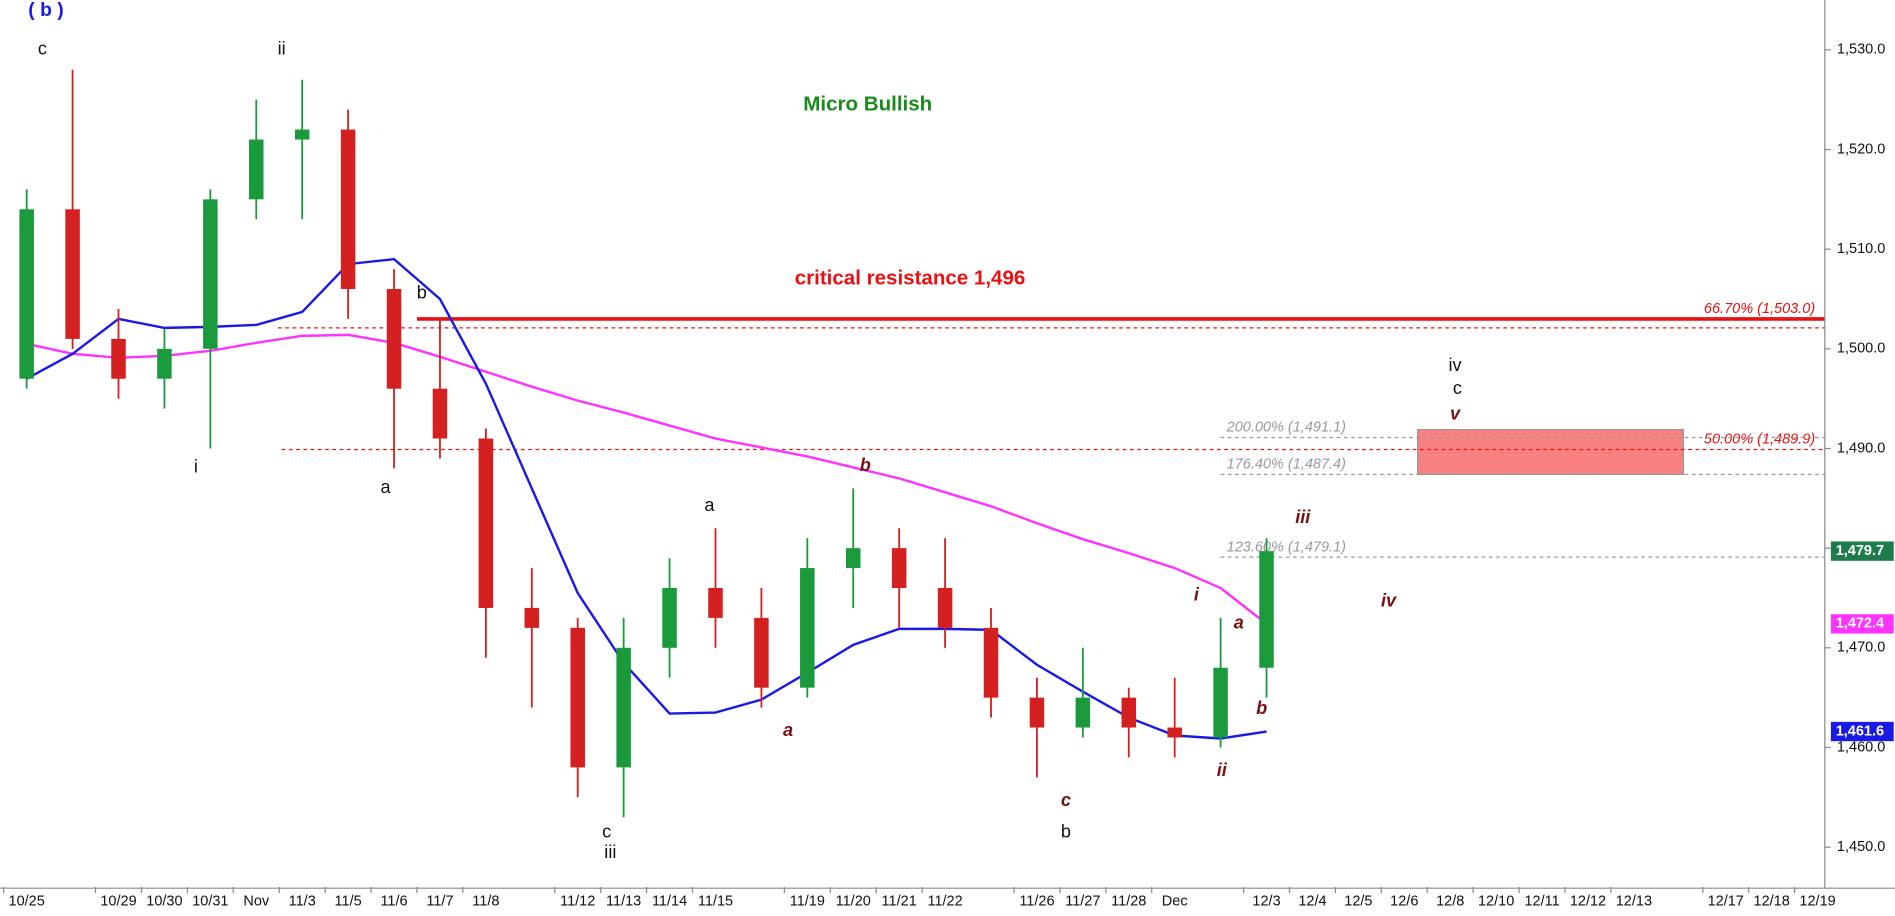 This screenshot has height=916, width=1895. I want to click on x-tick-label: 11/7, so click(439, 901).